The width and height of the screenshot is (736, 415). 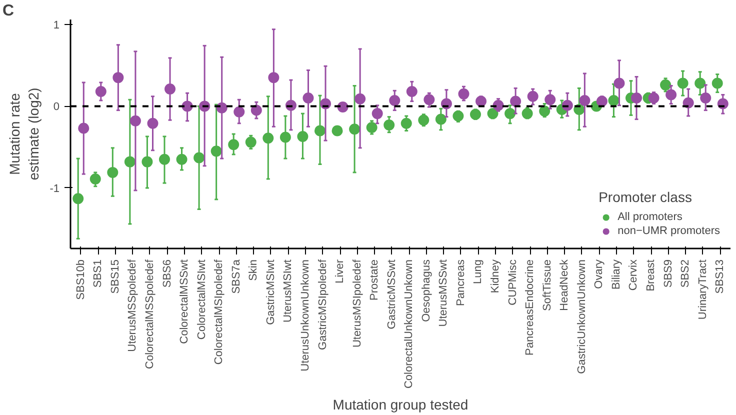 I want to click on legend-label: non−UMR promoters, so click(x=669, y=231).